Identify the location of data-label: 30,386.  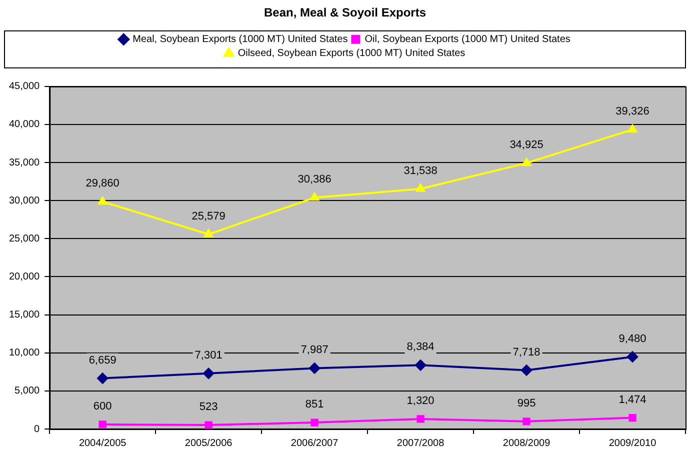
(315, 180).